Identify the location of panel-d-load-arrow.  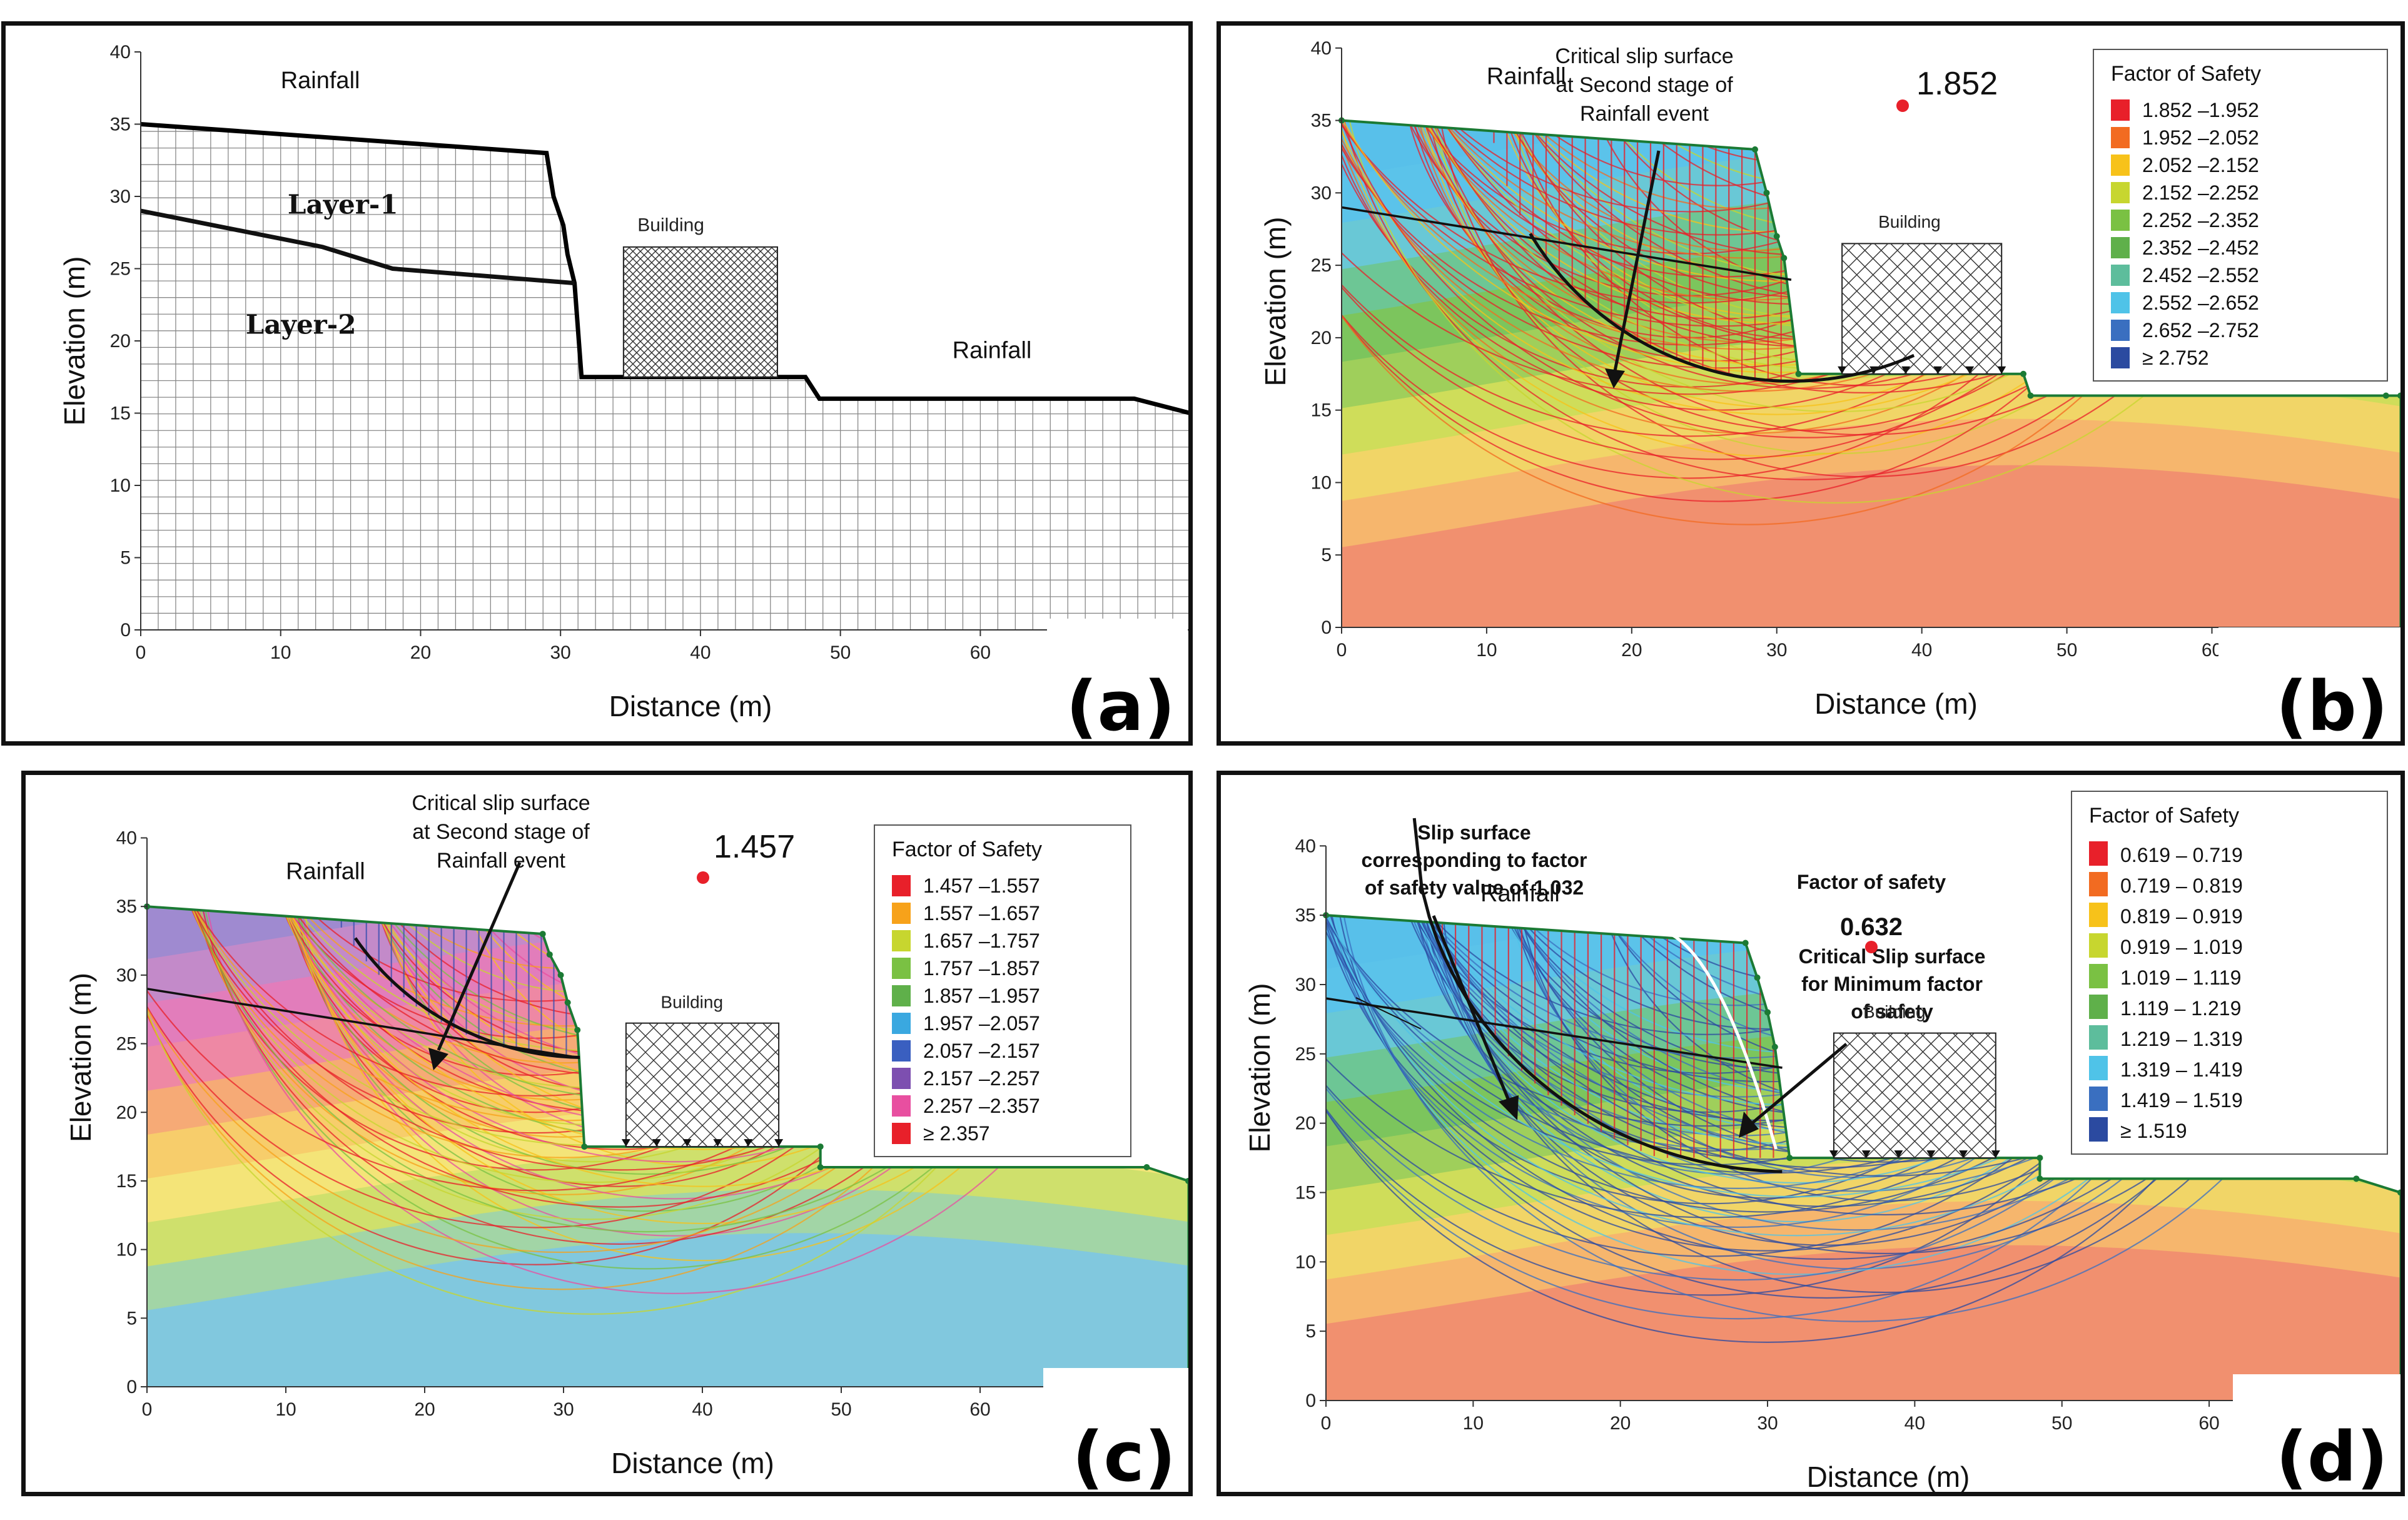
(1899, 1154).